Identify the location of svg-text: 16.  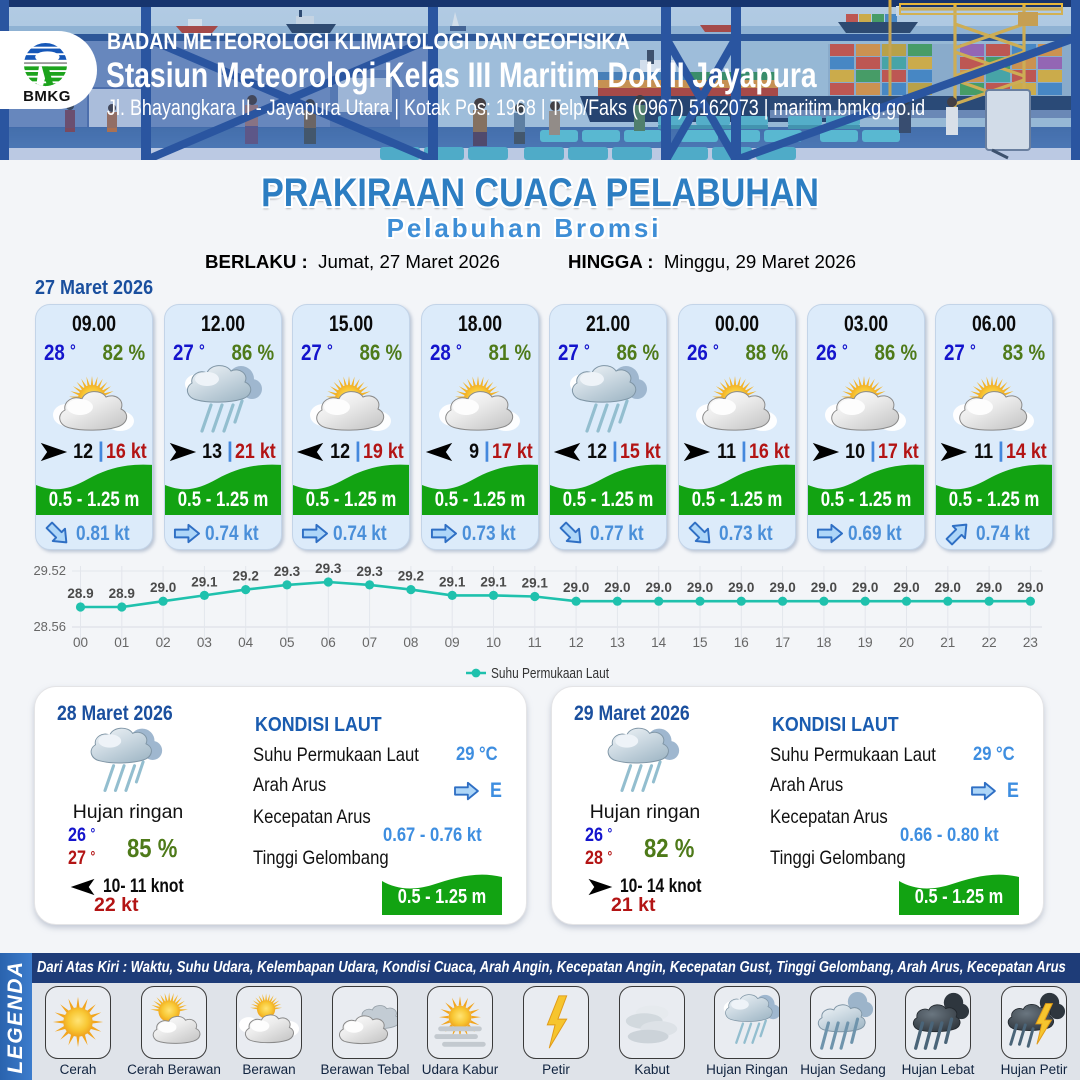
(741, 642).